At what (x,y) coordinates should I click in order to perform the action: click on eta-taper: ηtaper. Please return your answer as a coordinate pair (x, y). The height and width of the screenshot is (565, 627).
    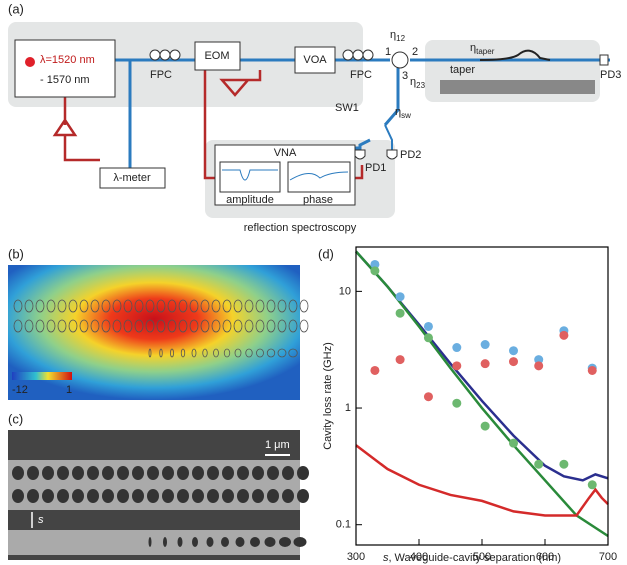
    Looking at the image, I should click on (482, 49).